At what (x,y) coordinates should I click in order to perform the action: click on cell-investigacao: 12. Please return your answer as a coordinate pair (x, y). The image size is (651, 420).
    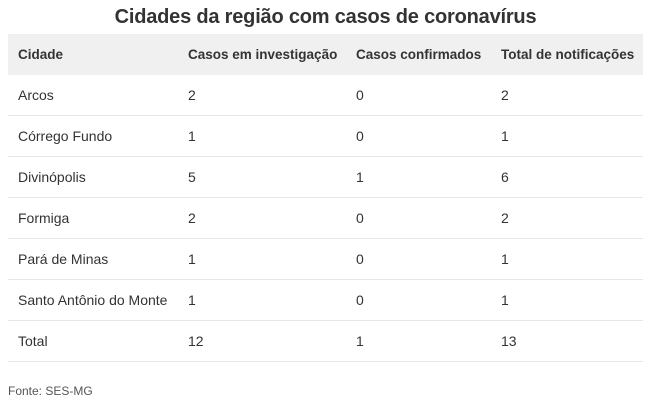
    Looking at the image, I should click on (262, 341).